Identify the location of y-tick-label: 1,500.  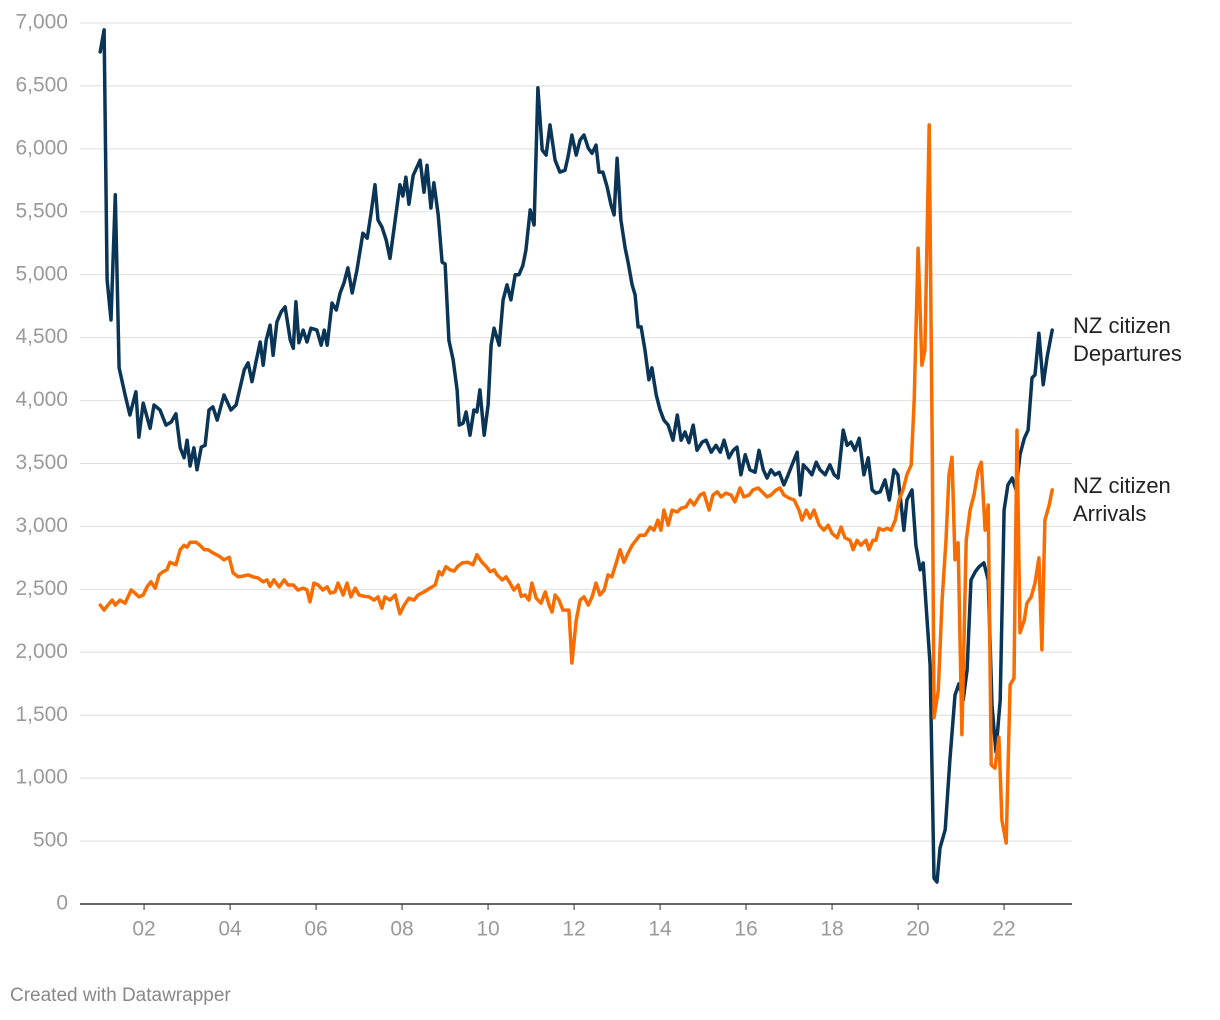
(41, 714).